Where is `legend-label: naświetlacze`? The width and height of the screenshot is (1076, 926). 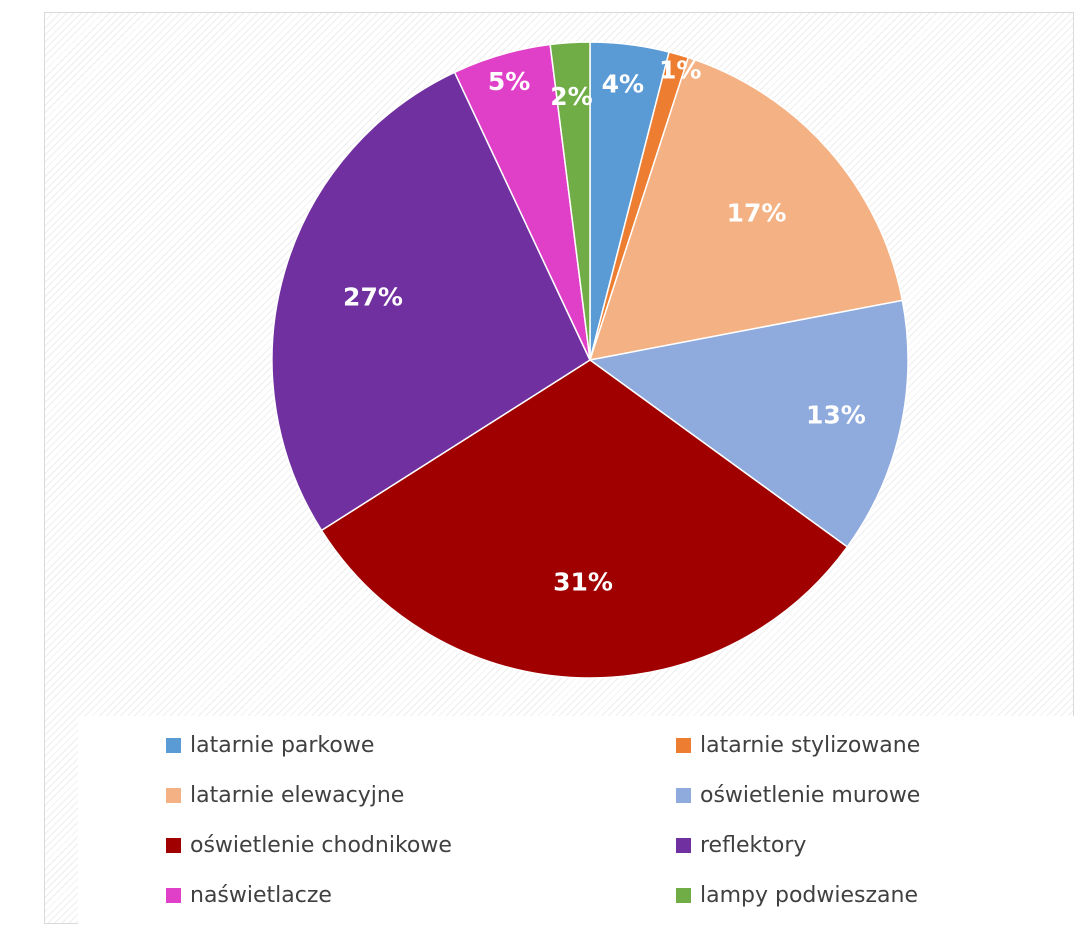
legend-label: naświetlacze is located at coordinates (261, 895).